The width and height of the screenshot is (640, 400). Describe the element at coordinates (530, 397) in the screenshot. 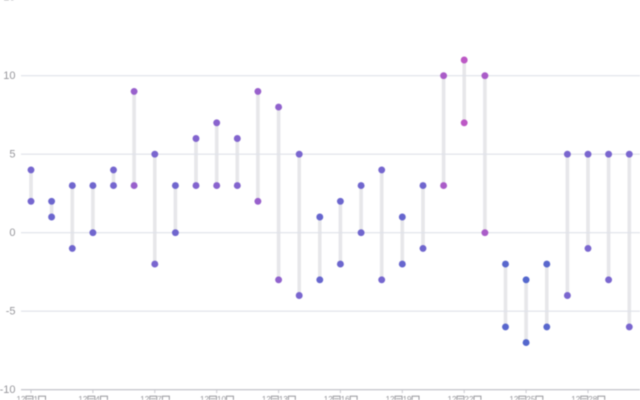

I see `svg-text: 25` at that location.